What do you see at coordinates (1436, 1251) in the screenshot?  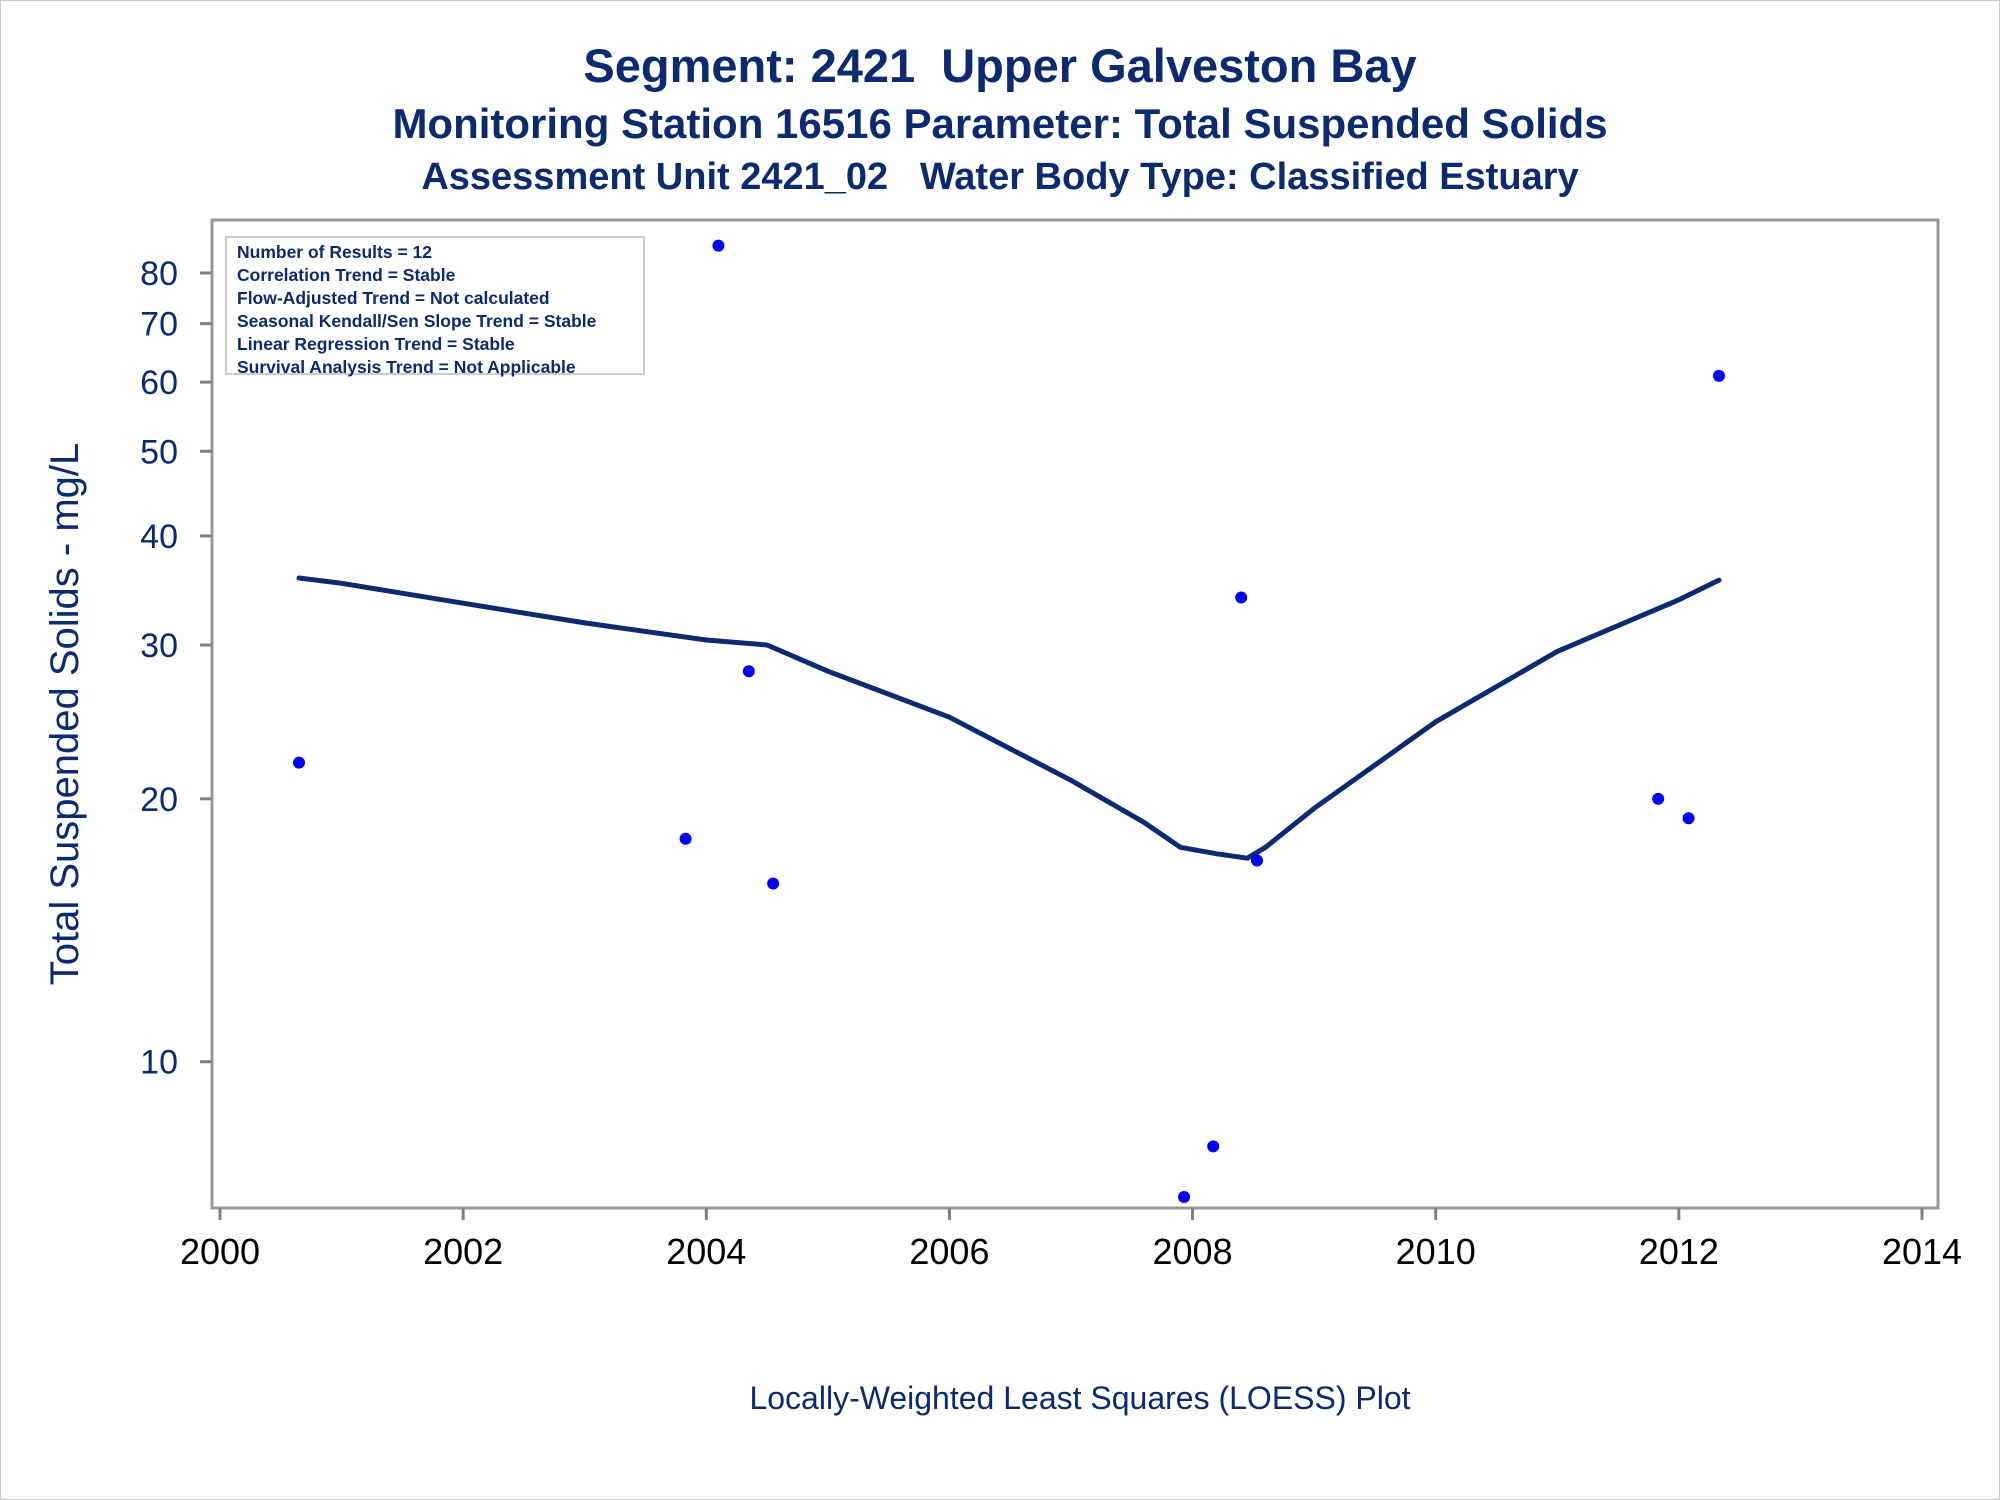 I see `x-tick-label: 2010` at bounding box center [1436, 1251].